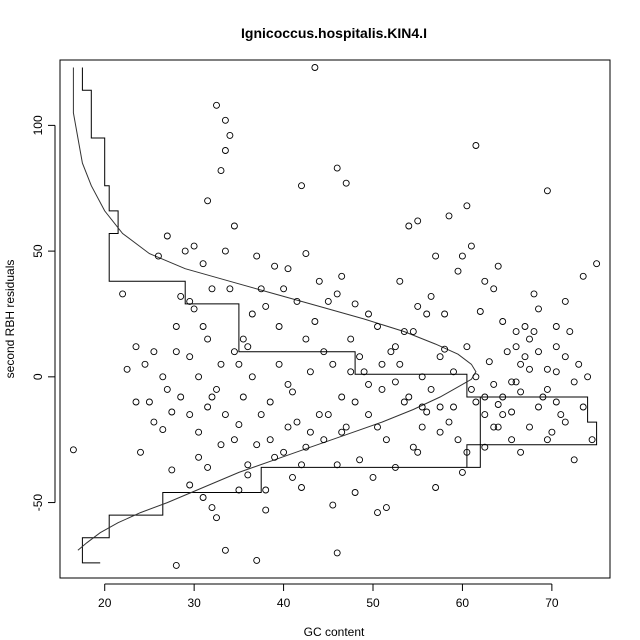  Describe the element at coordinates (552, 603) in the screenshot. I see `x-tick-label: 70` at that location.